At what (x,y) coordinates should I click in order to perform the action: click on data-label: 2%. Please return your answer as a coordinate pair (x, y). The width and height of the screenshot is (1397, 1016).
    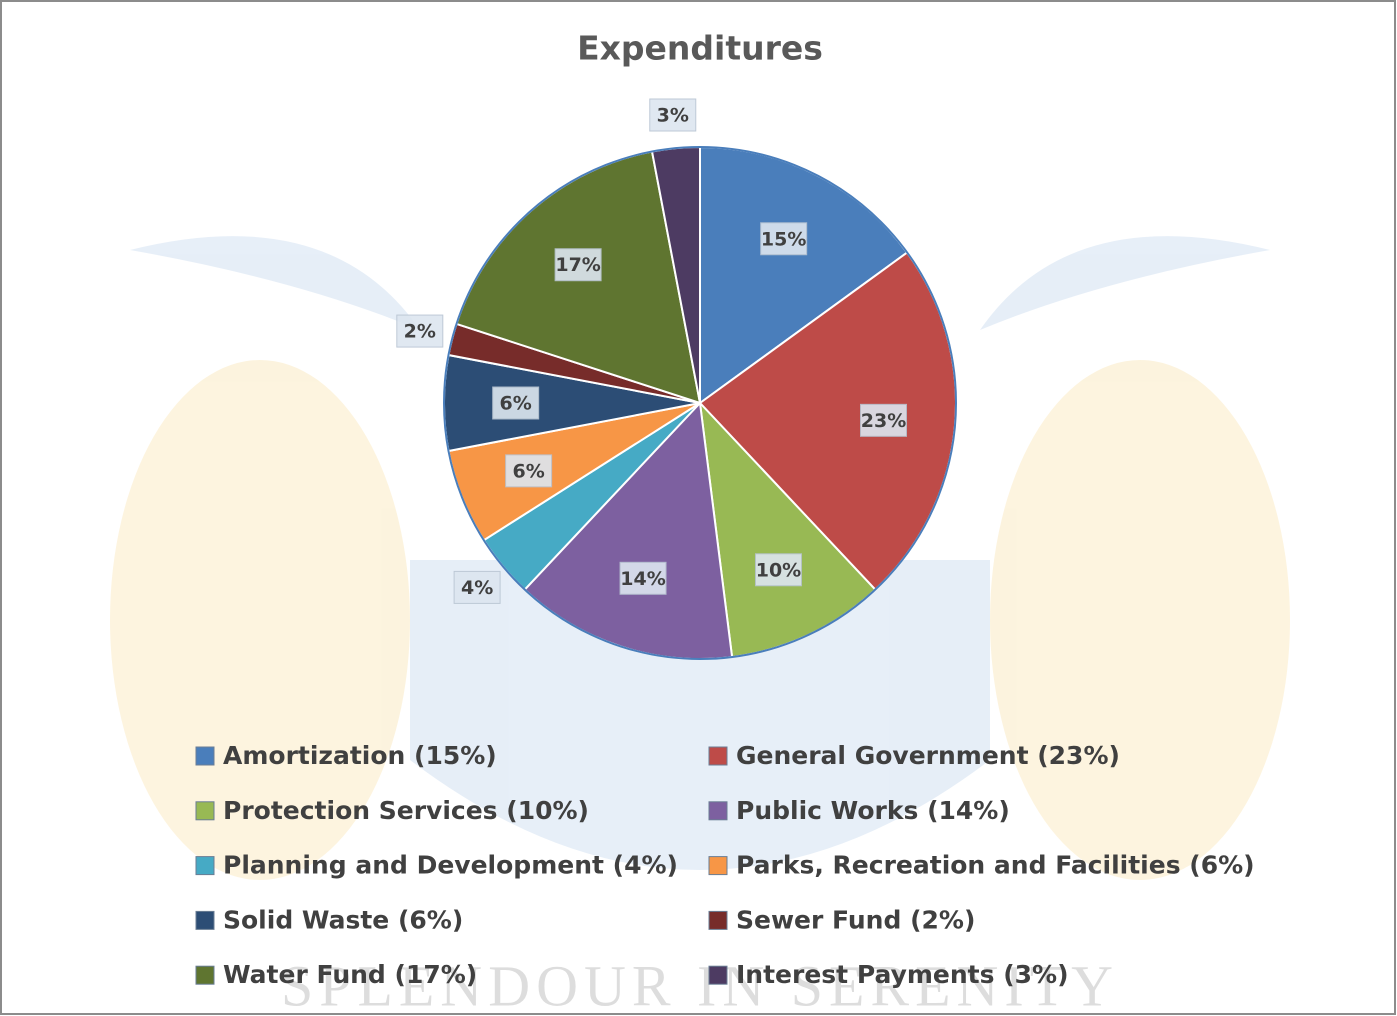
    Looking at the image, I should click on (420, 332).